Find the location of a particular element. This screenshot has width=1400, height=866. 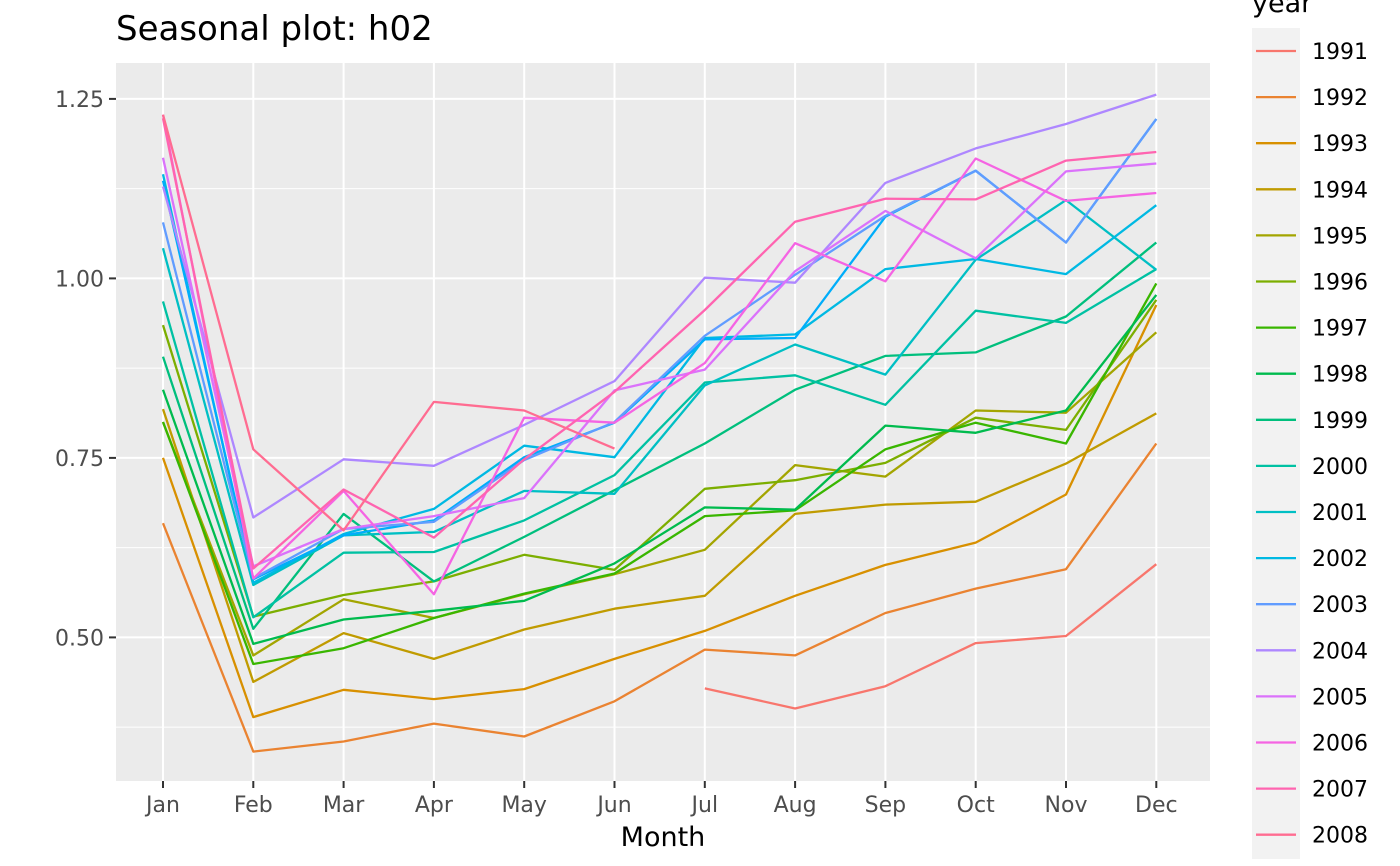

legend-title: year is located at coordinates (1282, 9).